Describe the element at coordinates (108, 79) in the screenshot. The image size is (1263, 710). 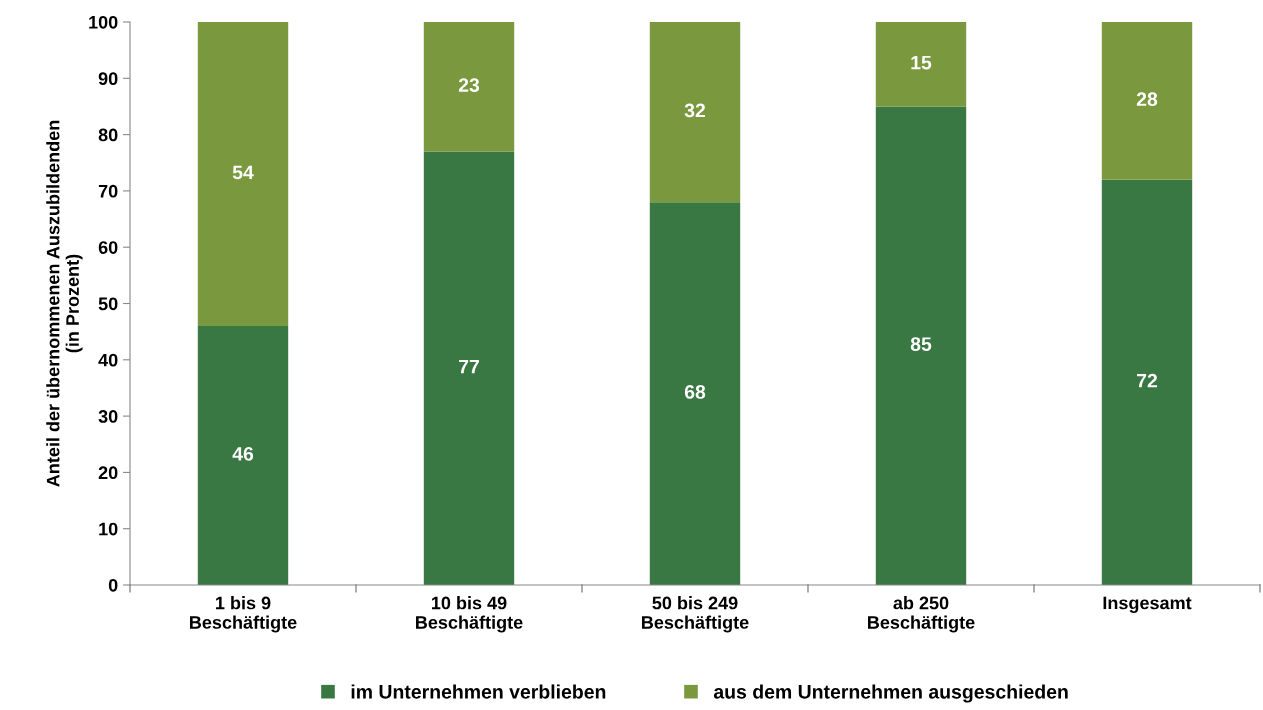
I see `y-tick-label: 90` at that location.